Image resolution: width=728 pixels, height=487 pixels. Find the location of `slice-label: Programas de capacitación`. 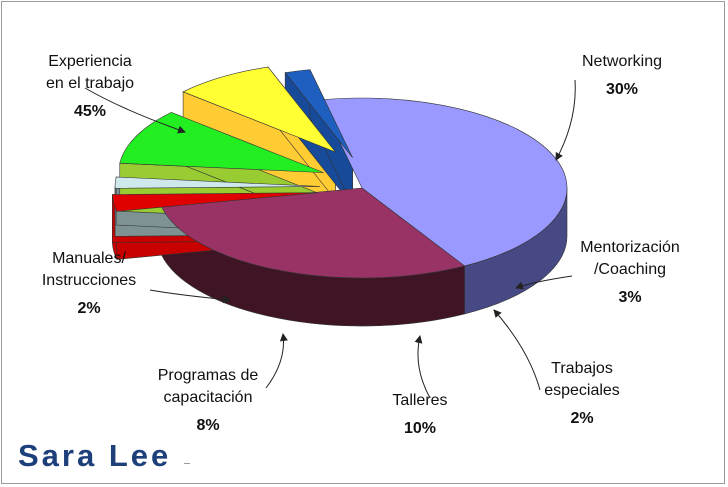

slice-label: Programas de capacitación is located at coordinates (208, 386).